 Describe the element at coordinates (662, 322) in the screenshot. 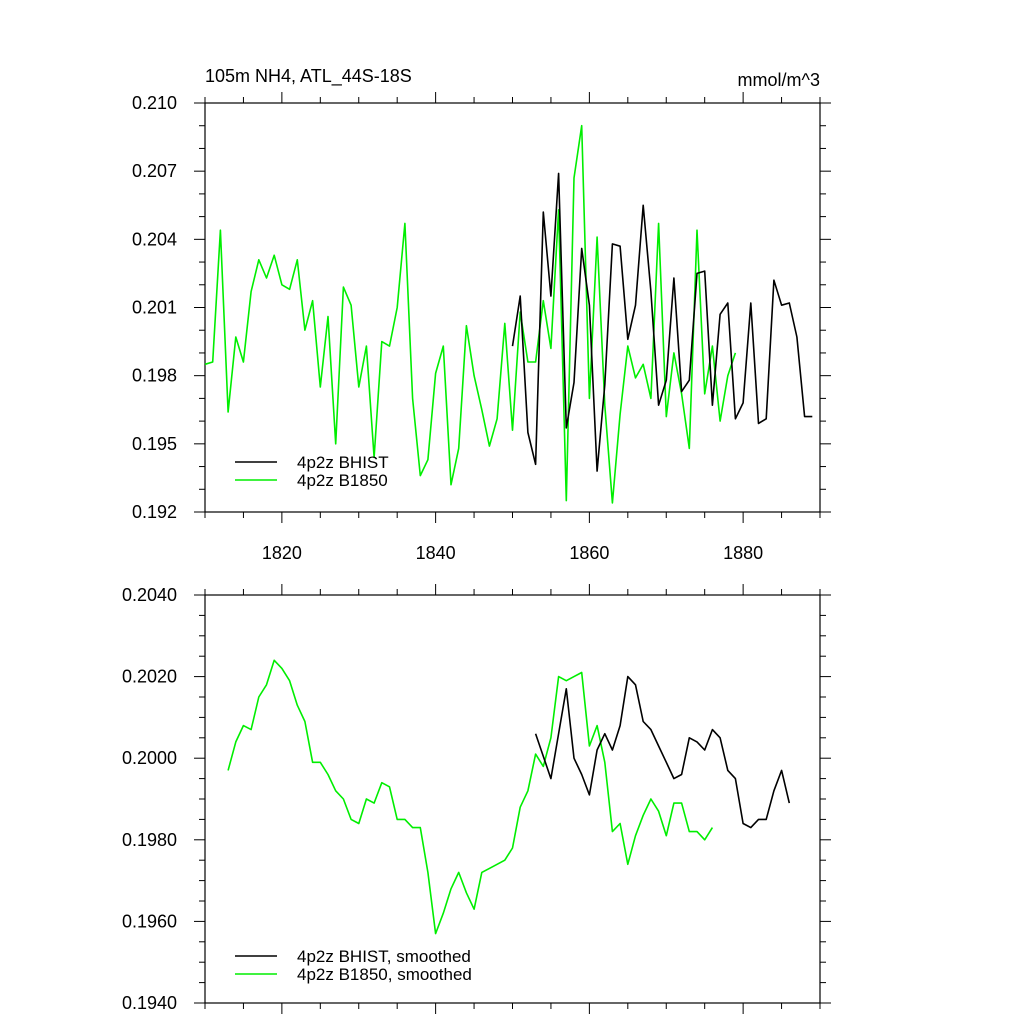

I see `top-series-bhist-line` at that location.